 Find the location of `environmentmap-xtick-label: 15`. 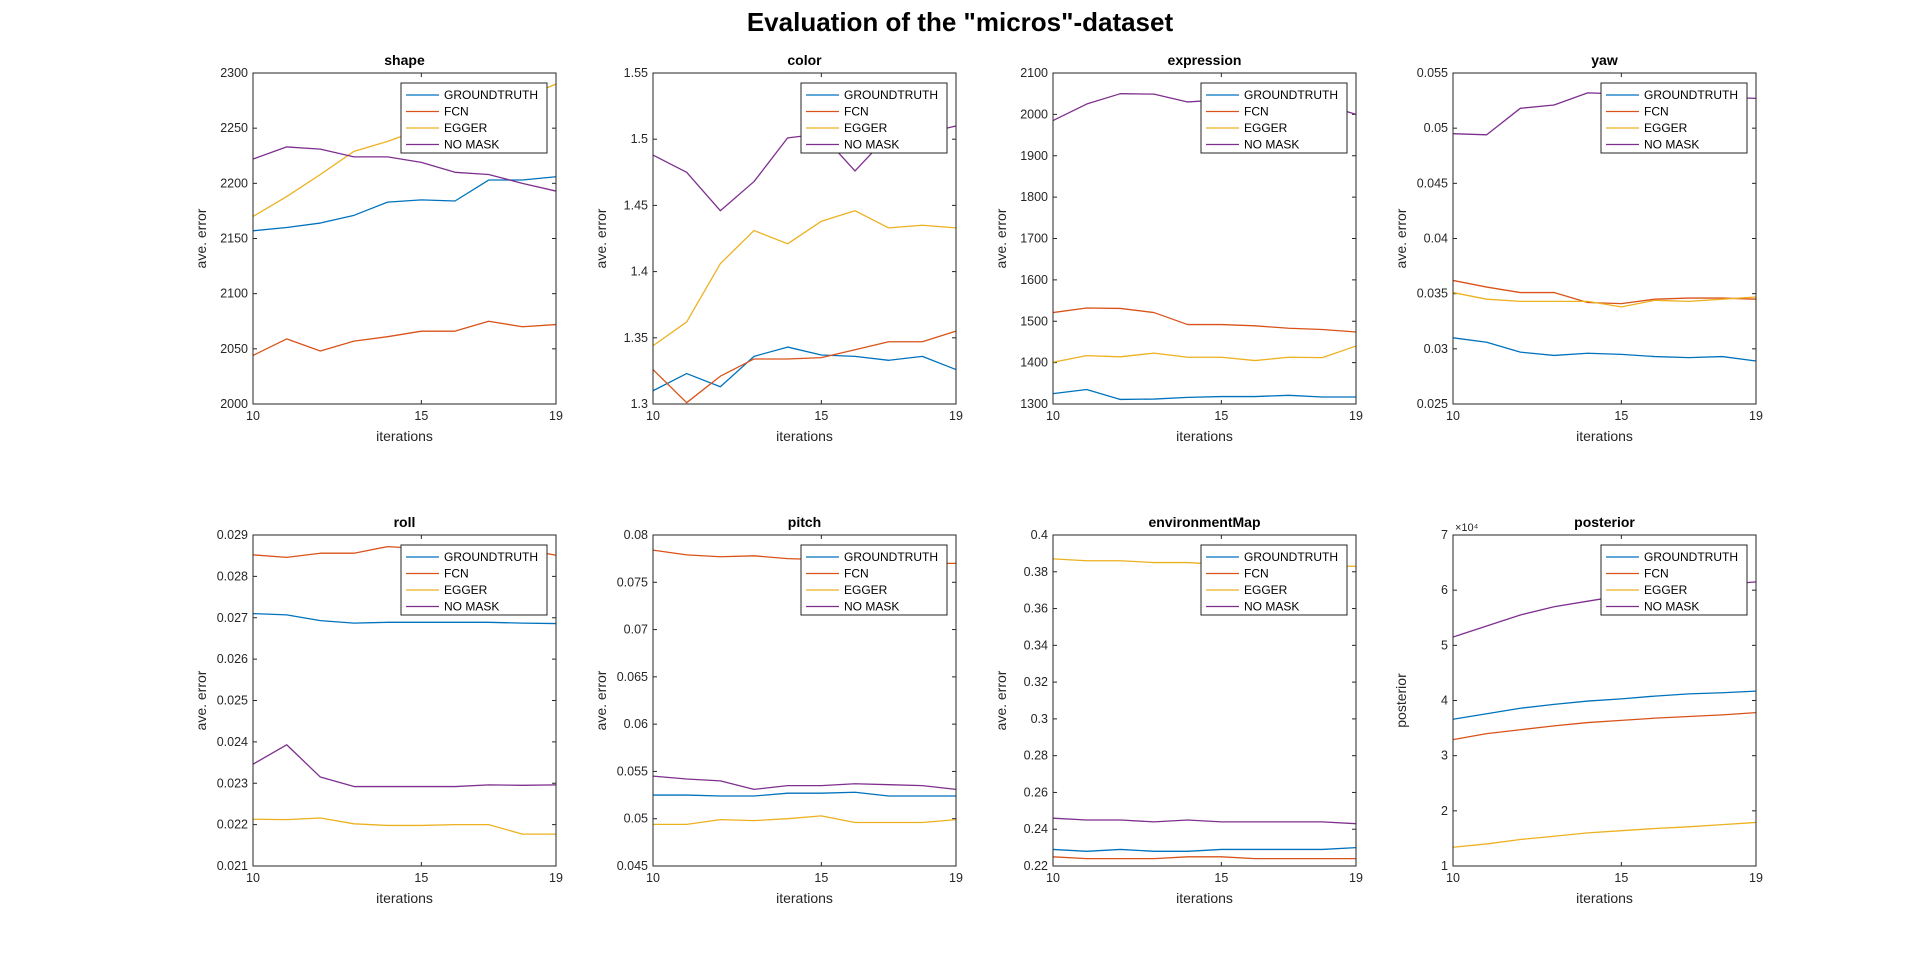

environmentmap-xtick-label: 15 is located at coordinates (1221, 878).